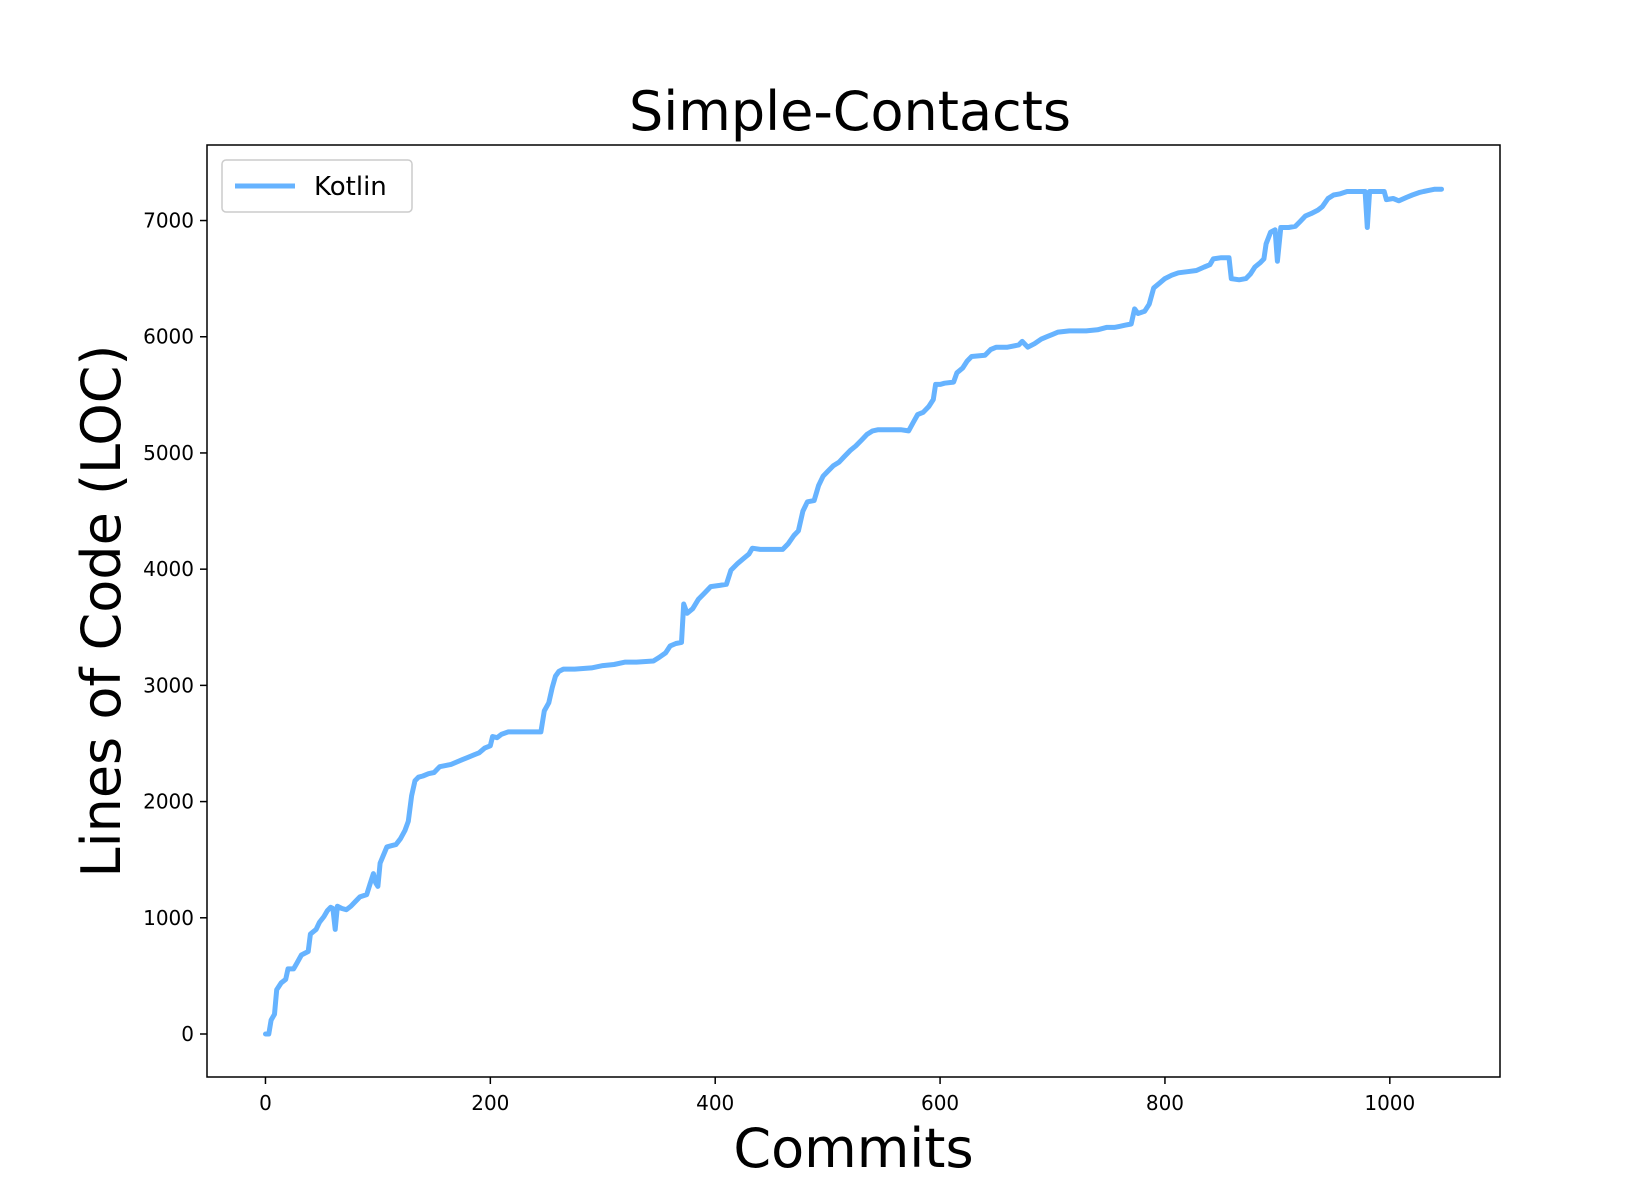 Image resolution: width=1650 pixels, height=1200 pixels. Describe the element at coordinates (853, 1148) in the screenshot. I see `x-axis-label: Commits` at that location.